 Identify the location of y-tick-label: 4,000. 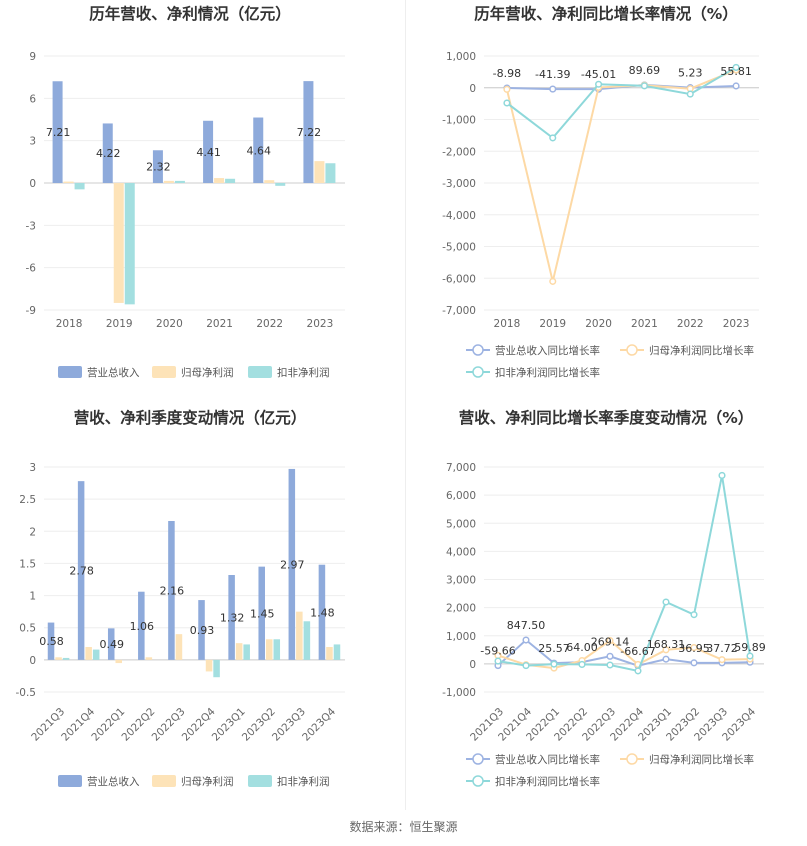
(461, 552).